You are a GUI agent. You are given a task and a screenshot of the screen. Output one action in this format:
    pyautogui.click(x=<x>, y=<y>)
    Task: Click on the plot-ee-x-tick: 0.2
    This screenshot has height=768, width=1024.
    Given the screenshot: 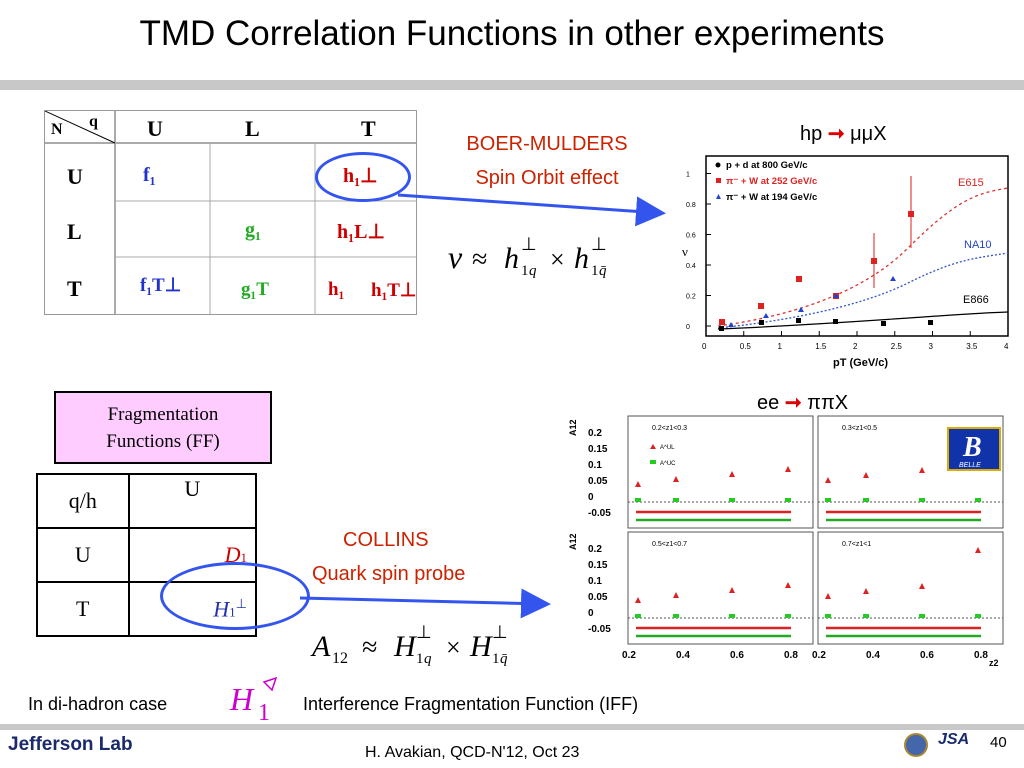 What is the action you would take?
    pyautogui.click(x=819, y=655)
    